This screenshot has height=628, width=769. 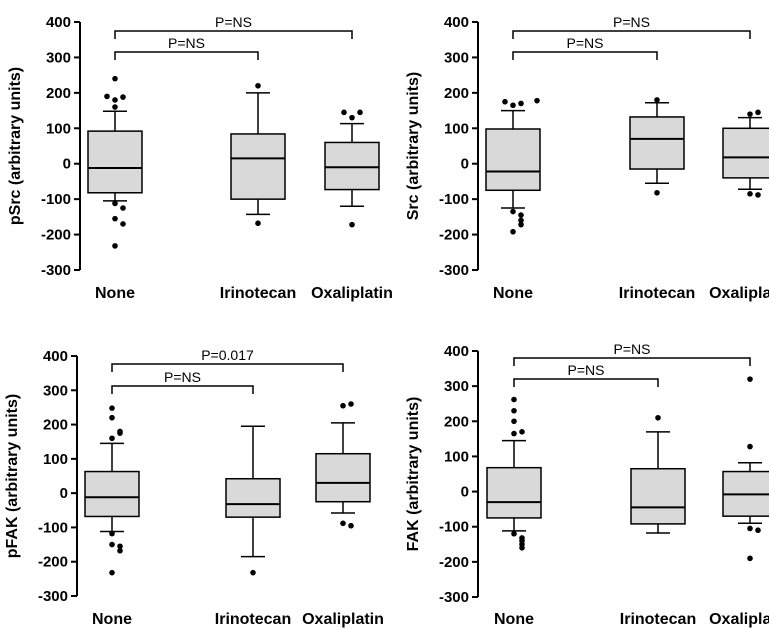 I want to click on y-tick-label: 100, so click(x=58, y=128).